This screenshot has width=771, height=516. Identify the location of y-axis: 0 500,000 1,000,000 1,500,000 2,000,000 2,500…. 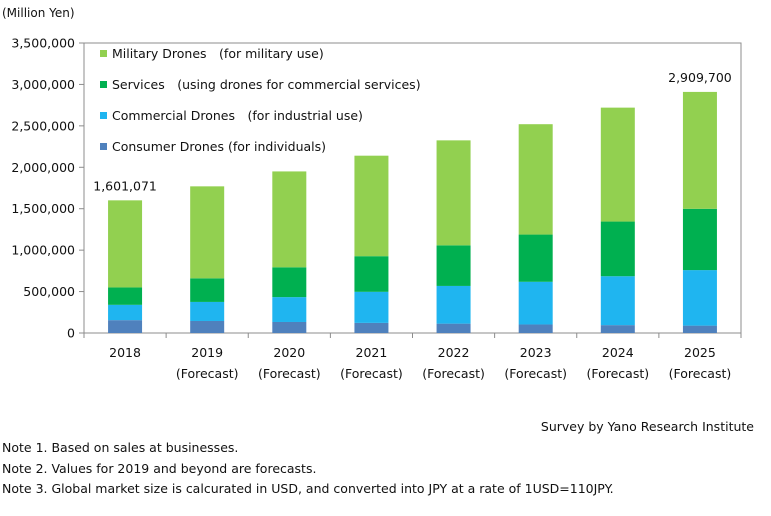
(47, 188).